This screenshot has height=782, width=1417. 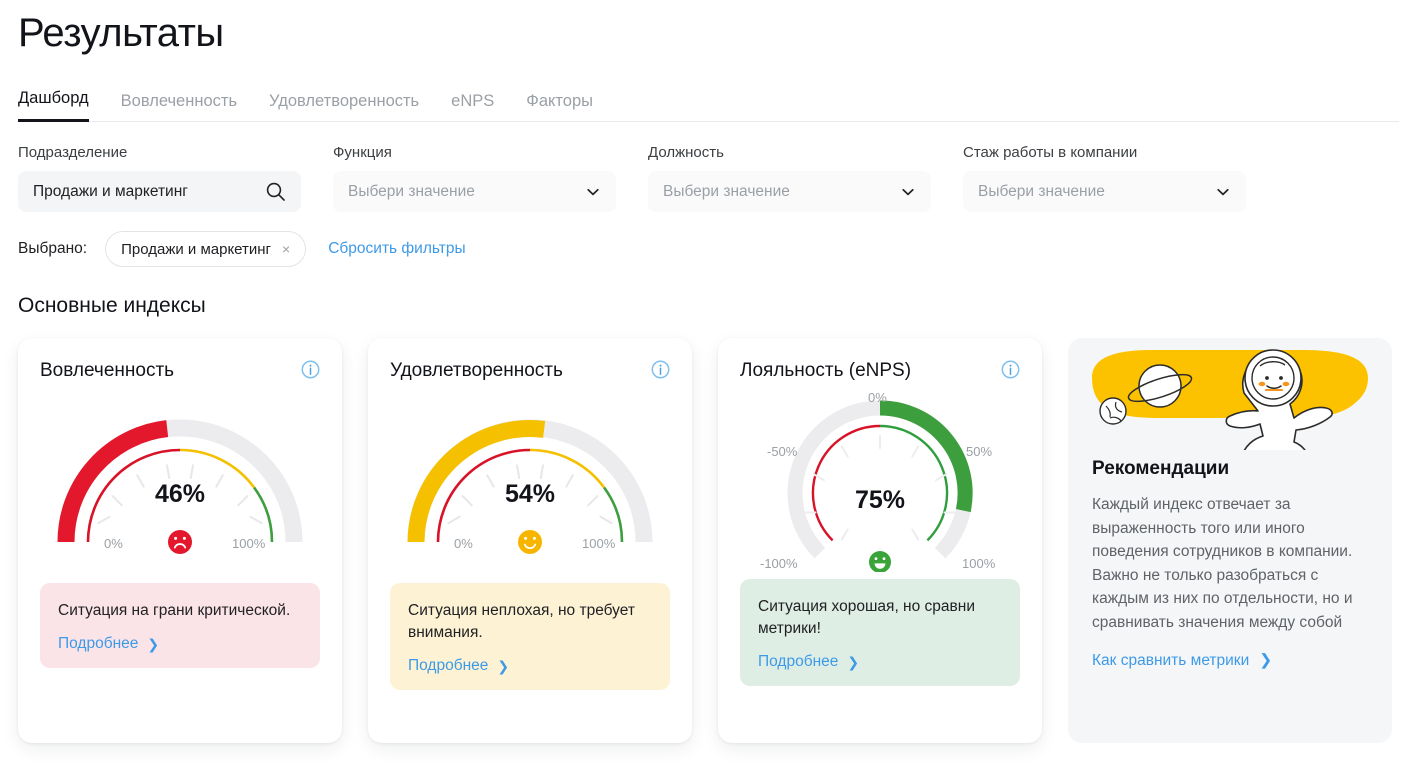 What do you see at coordinates (782, 451) in the screenshot?
I see `gauge-mid-left-label: -50%` at bounding box center [782, 451].